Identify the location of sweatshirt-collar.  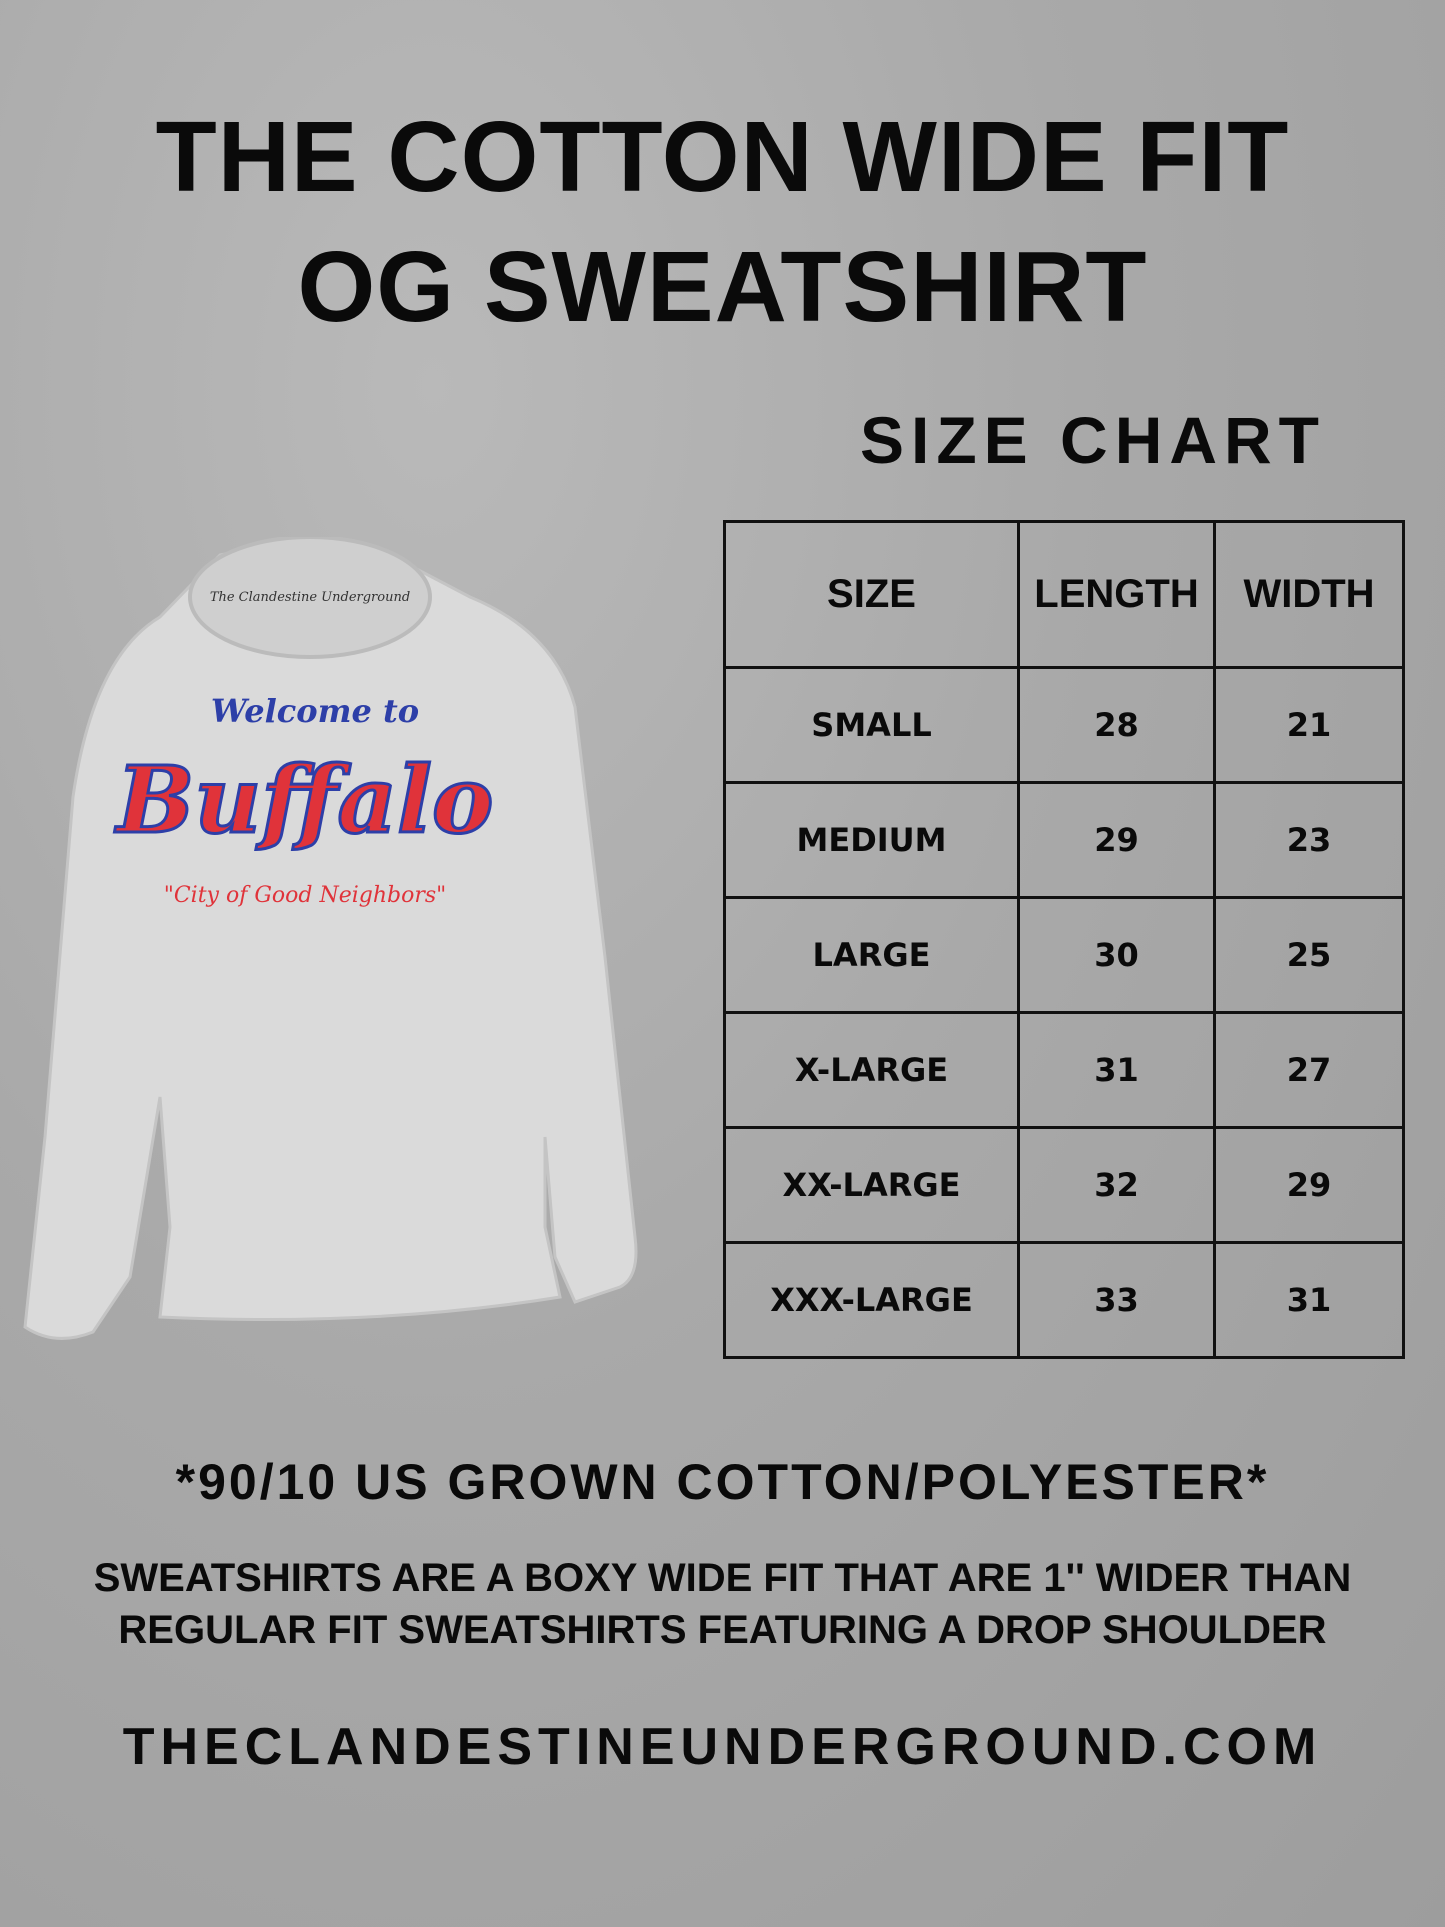
(310, 598).